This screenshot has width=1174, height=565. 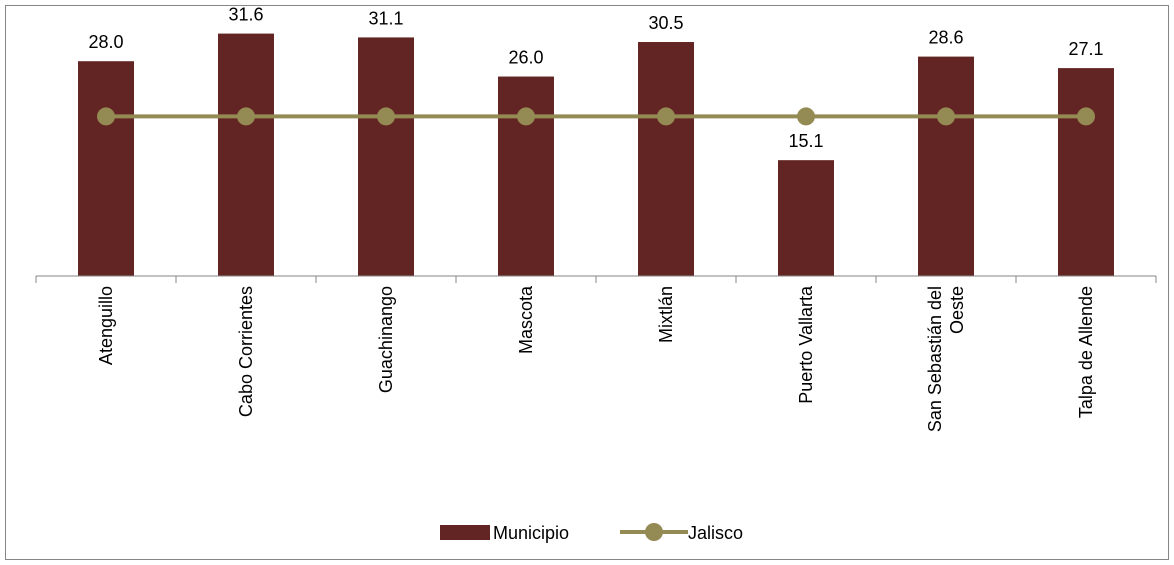 I want to click on legend: Municipio Jalisco, so click(x=591, y=533).